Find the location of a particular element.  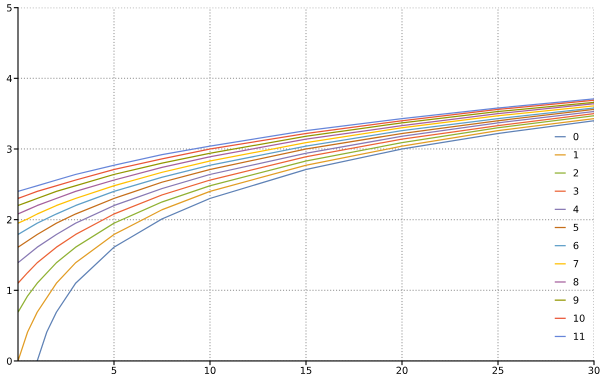

y-tick-label: 3 is located at coordinates (9, 149).